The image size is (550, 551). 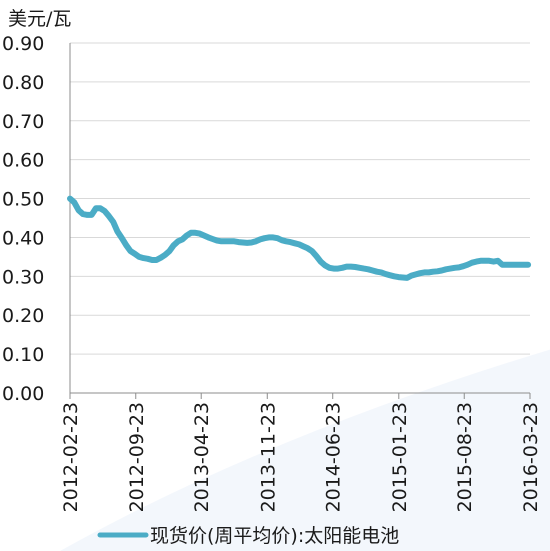 I want to click on y-axis-ticks: 0.00 0.10 0.20 0.30 0.40 0.50 0.60 0.70 0.80 0.90, so click(x=23, y=219).